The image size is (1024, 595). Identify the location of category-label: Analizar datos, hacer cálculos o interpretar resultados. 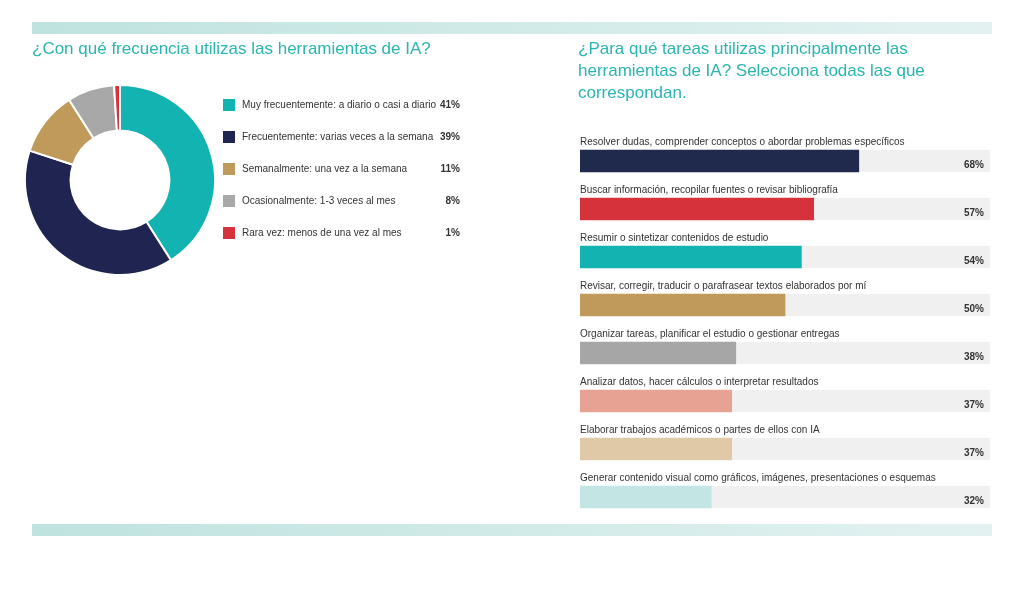
(699, 381).